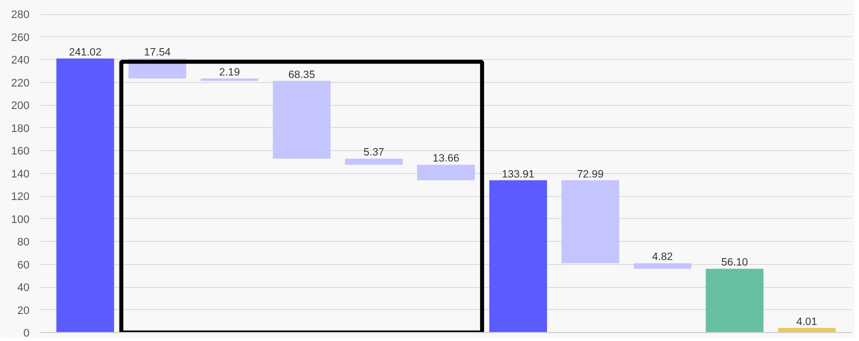  Describe the element at coordinates (20, 152) in the screenshot. I see `y-tick-label: 160` at that location.